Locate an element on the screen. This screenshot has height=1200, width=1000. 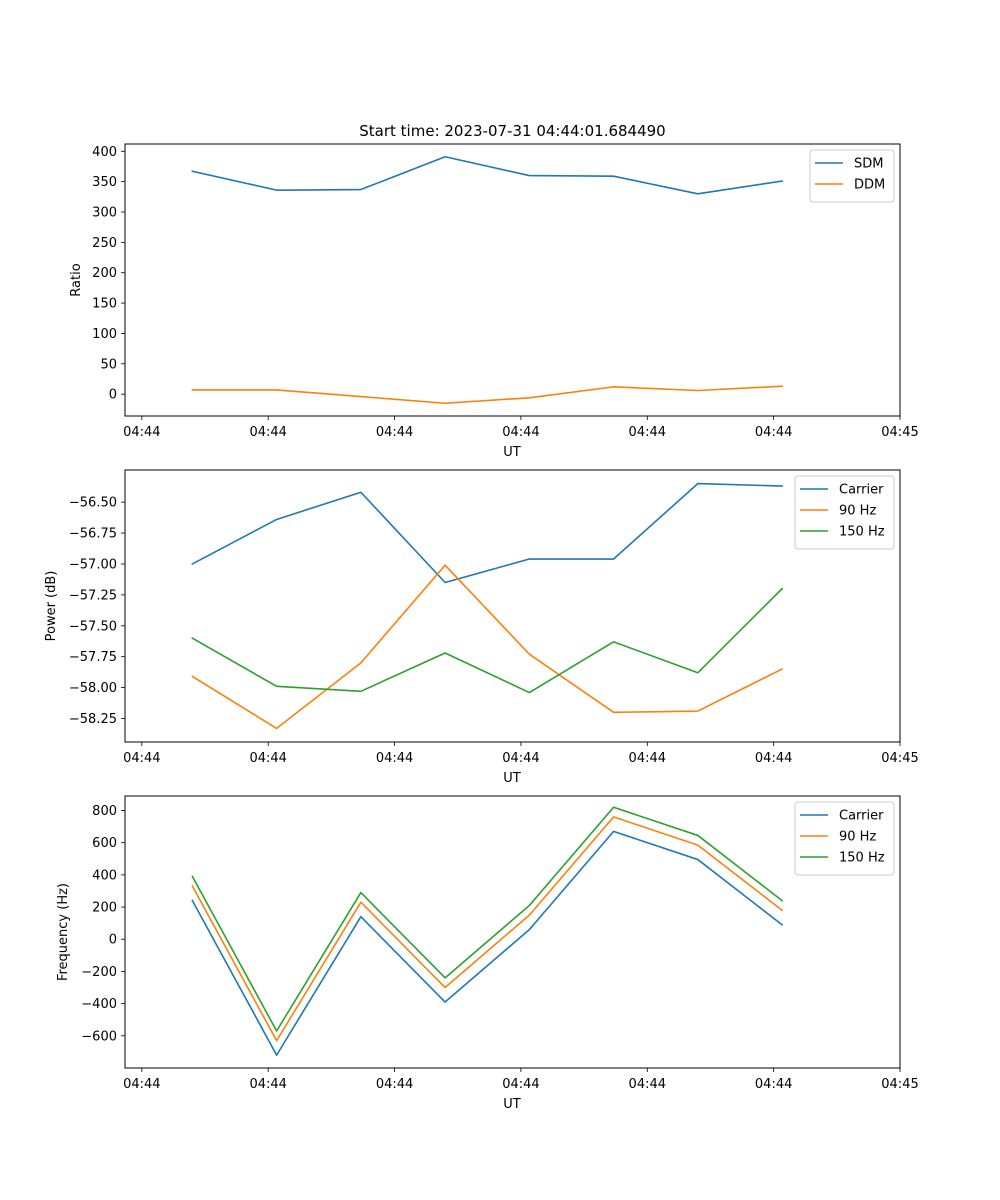
power-series-carrier-line is located at coordinates (487, 533).